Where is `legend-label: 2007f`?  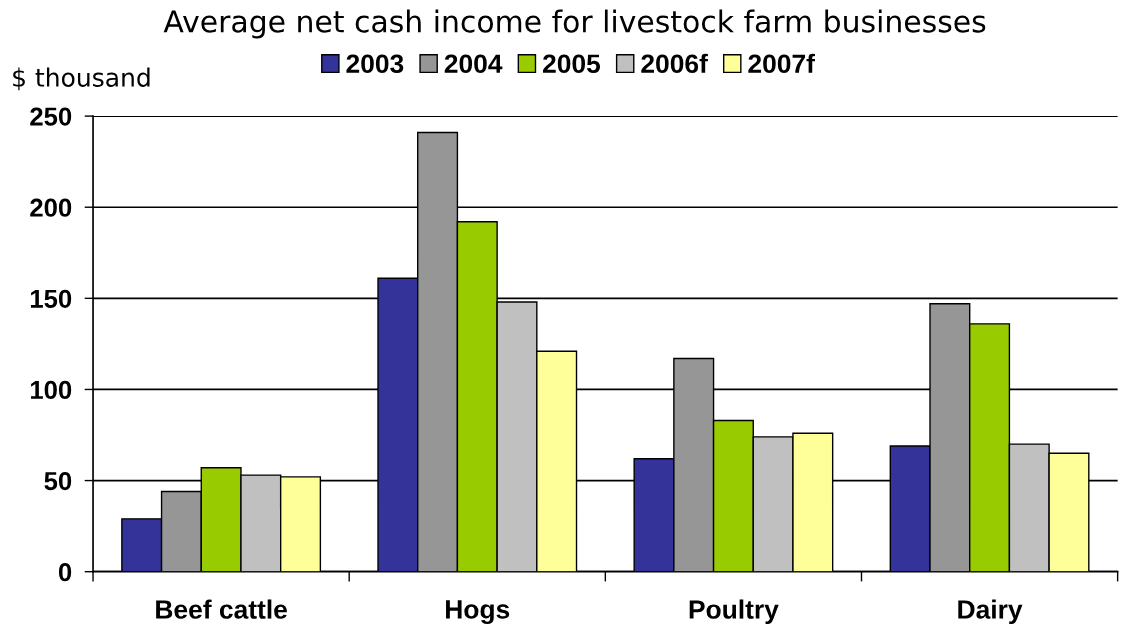 legend-label: 2007f is located at coordinates (781, 63).